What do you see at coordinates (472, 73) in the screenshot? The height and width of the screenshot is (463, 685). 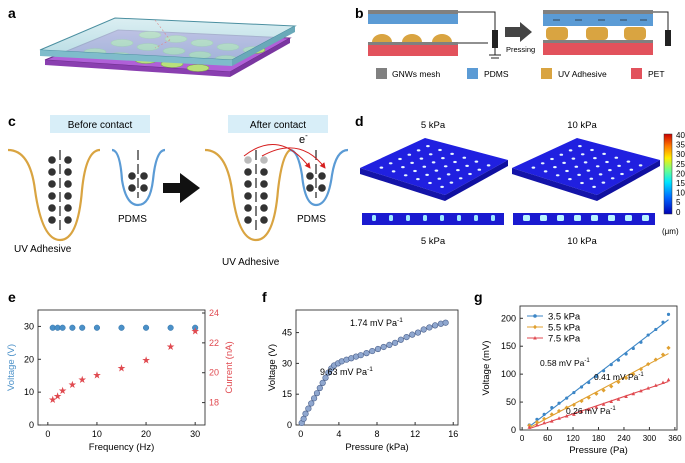 I see `legend-swatch-pdms` at bounding box center [472, 73].